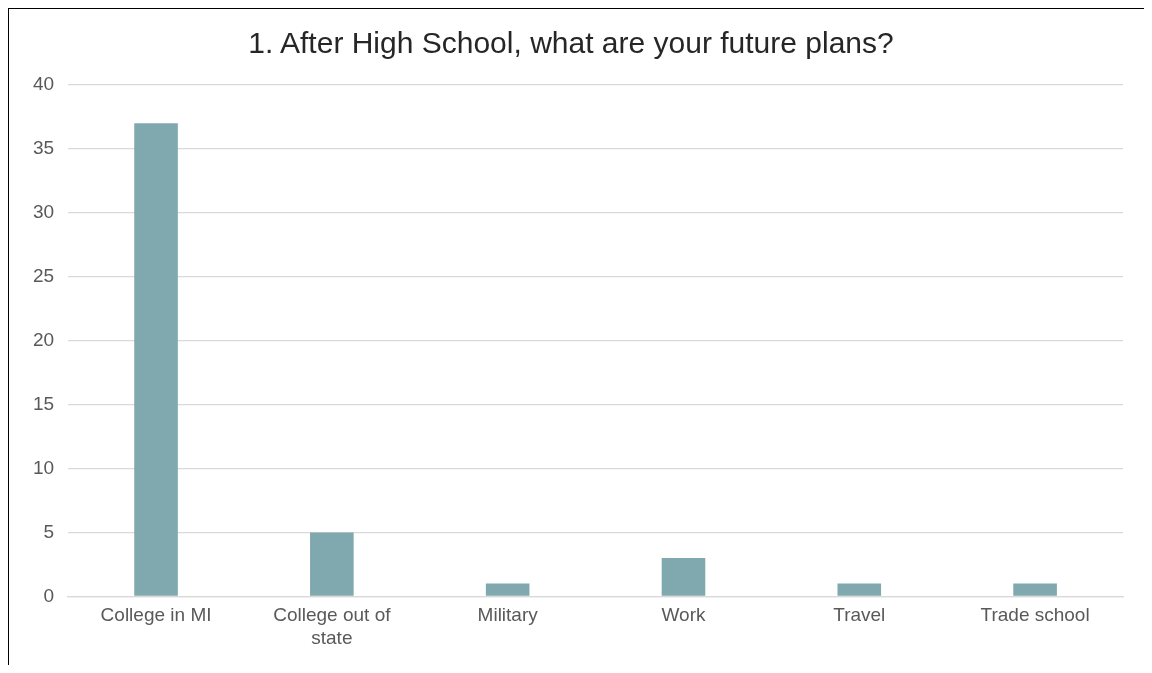  I want to click on y-tick-label: 35, so click(43, 148).